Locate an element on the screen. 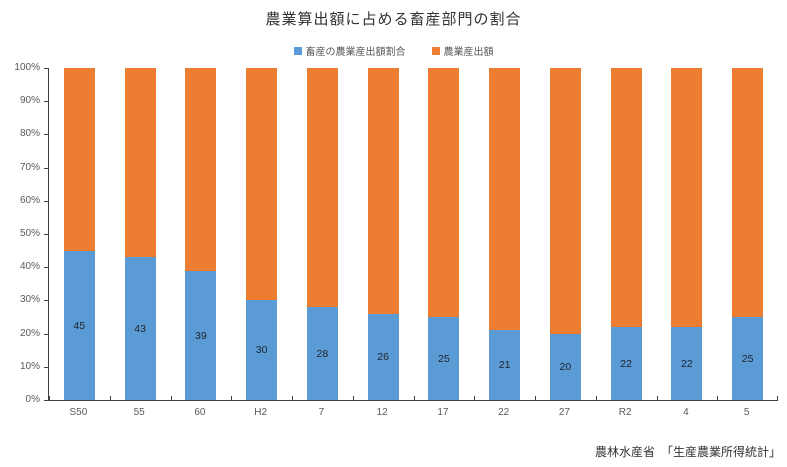  x-axis-category-label: 7 is located at coordinates (321, 412).